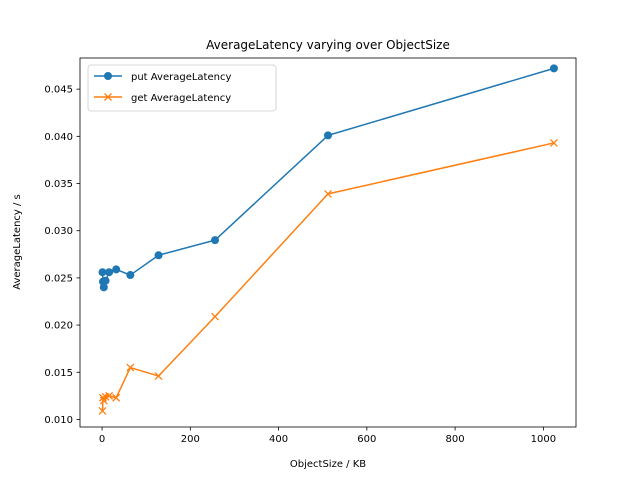  What do you see at coordinates (328, 464) in the screenshot?
I see `x-axis-label: ObjectSize / KB` at bounding box center [328, 464].